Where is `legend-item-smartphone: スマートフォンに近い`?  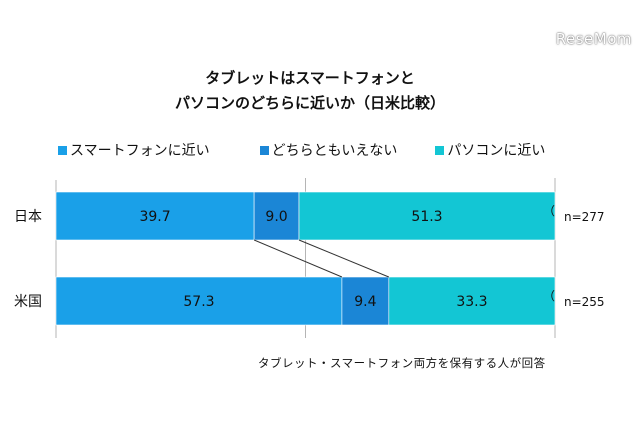 legend-item-smartphone: スマートフォンに近い is located at coordinates (134, 150).